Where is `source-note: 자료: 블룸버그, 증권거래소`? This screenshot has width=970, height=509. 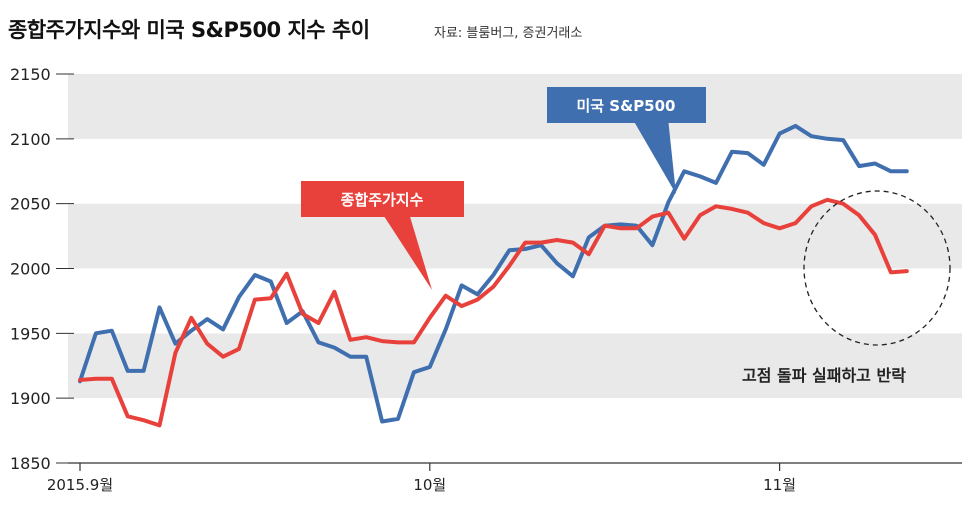 source-note: 자료: 블룸버그, 증권거래소 is located at coordinates (508, 33).